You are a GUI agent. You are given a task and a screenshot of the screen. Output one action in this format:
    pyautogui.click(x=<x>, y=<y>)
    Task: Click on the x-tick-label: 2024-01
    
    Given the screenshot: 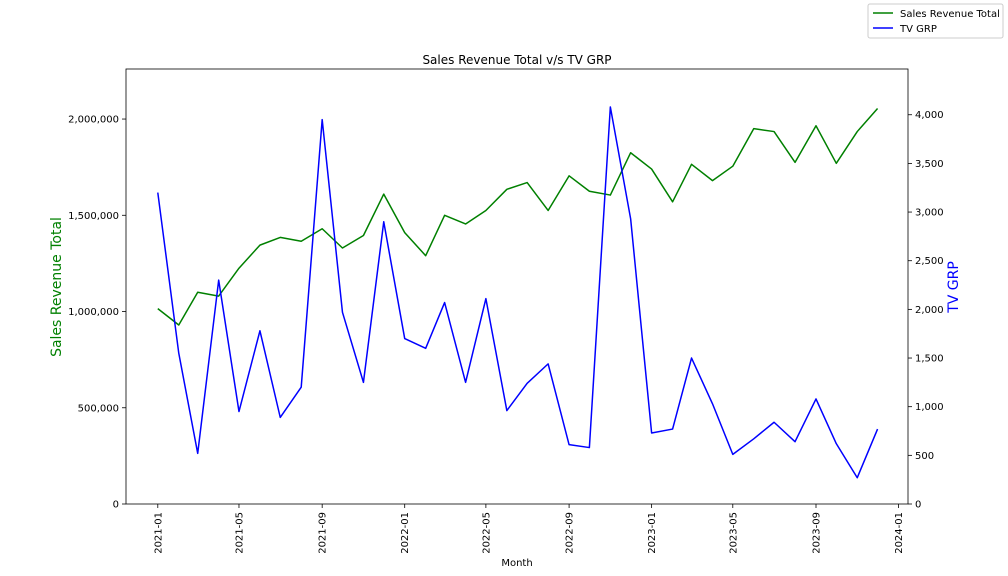 What is the action you would take?
    pyautogui.click(x=899, y=533)
    